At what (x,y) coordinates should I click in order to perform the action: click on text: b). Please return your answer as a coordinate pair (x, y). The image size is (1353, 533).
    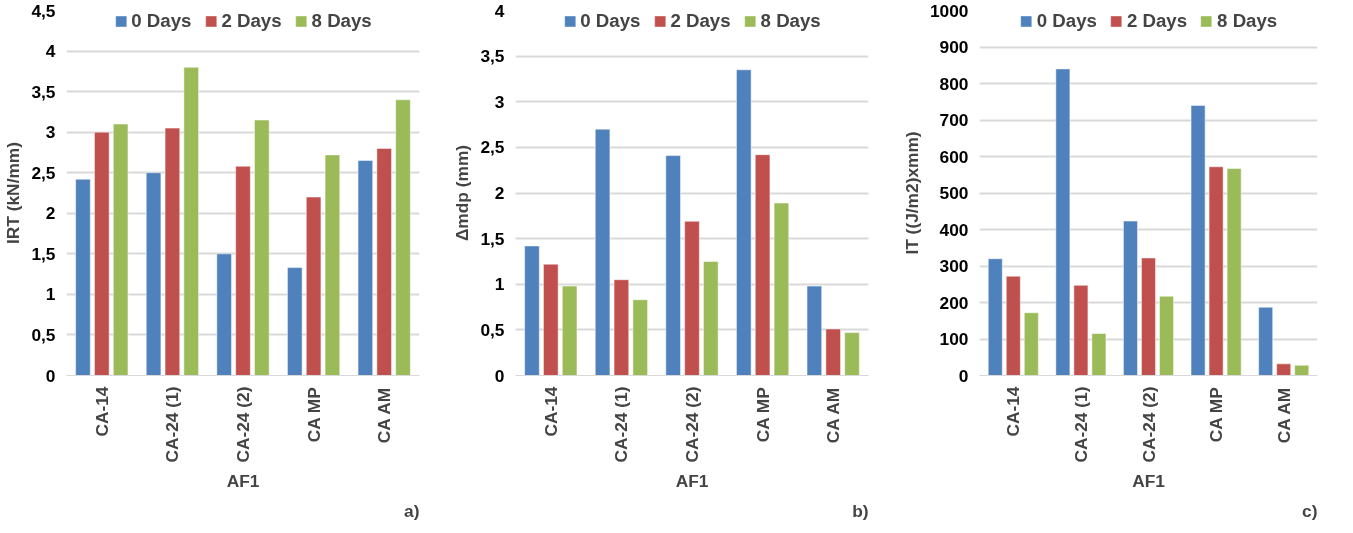
    Looking at the image, I should click on (860, 510).